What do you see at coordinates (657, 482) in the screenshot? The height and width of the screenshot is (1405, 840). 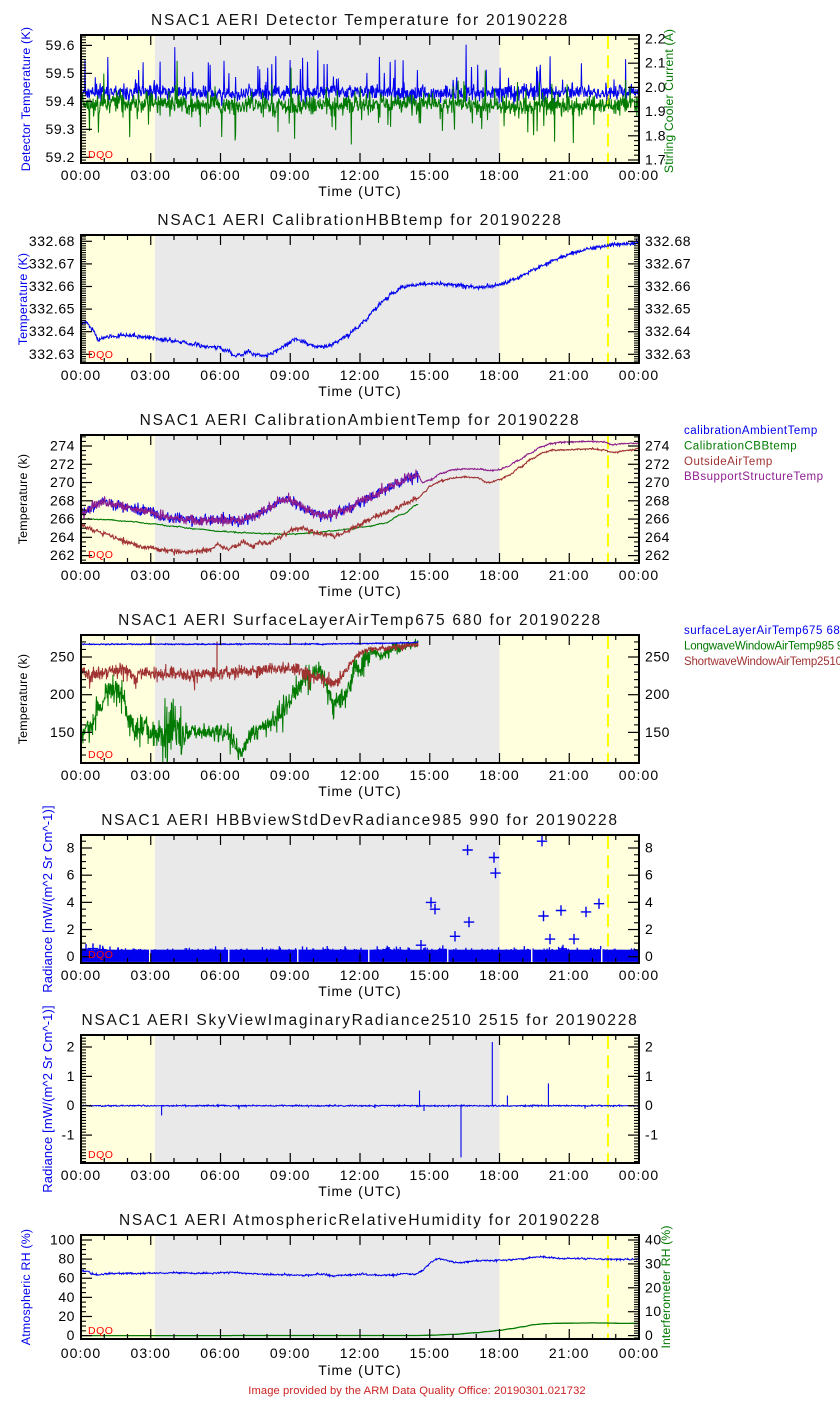 I see `svg-text: 270` at bounding box center [657, 482].